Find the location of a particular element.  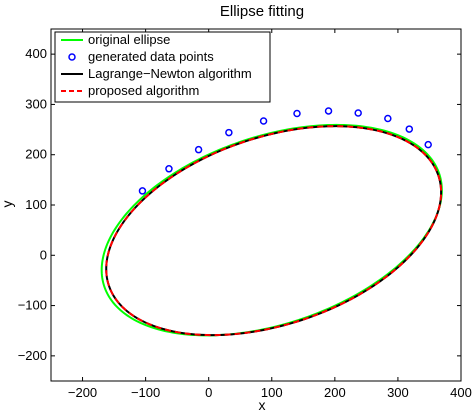

y-tick-label-1: −100 is located at coordinates (32, 305).